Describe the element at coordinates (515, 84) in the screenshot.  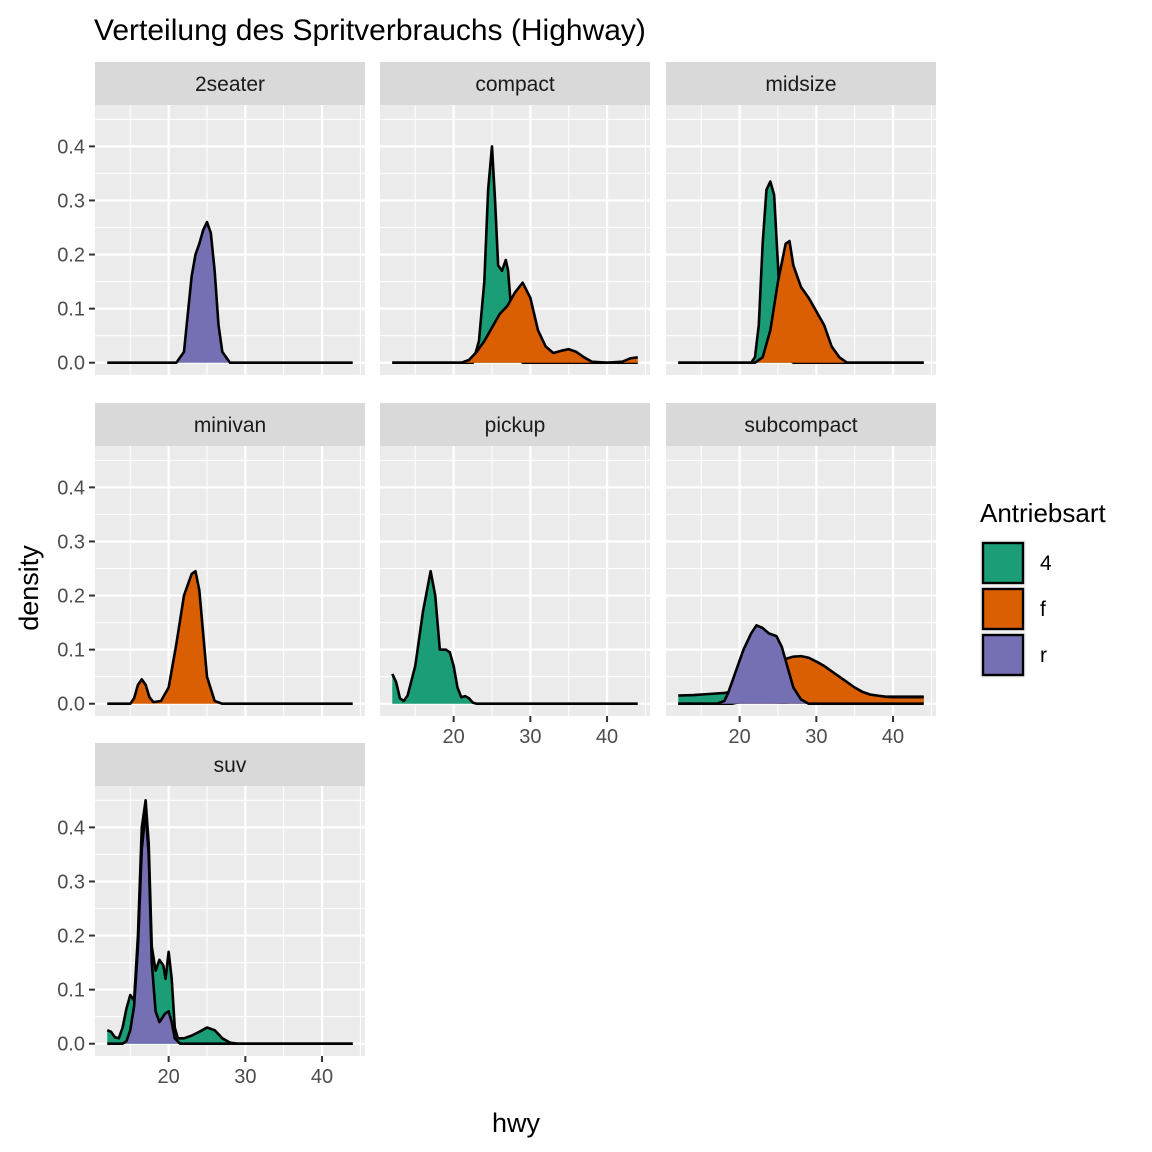
I see `facet-strip-label: compact` at that location.